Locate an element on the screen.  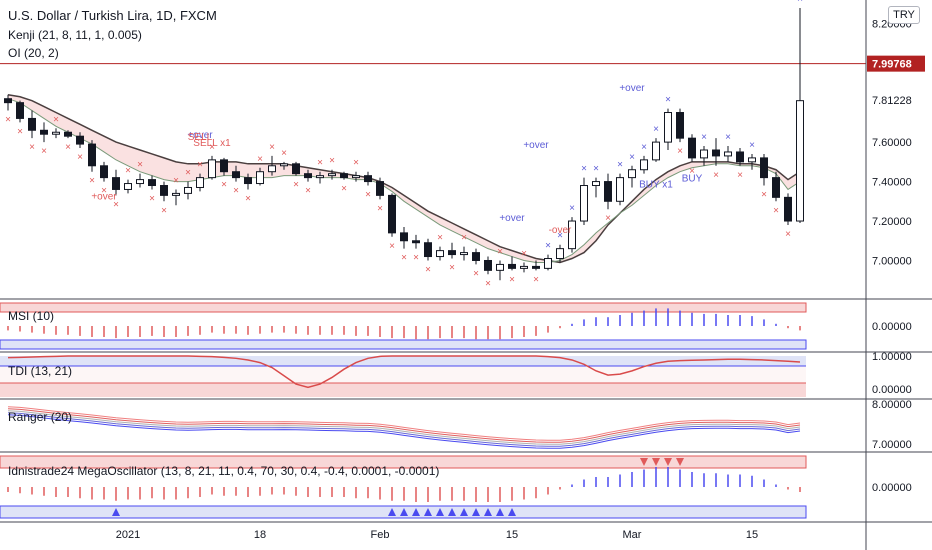
time-tick: 15 is located at coordinates (512, 535).